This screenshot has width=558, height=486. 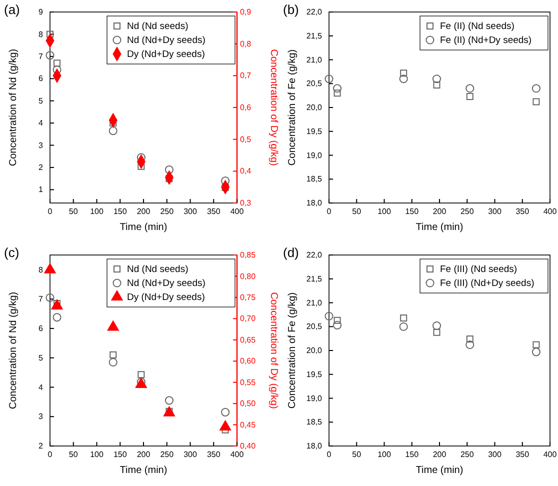 I want to click on legend-label: Fe (III) (Nd+Dy seeds), so click(x=487, y=284).